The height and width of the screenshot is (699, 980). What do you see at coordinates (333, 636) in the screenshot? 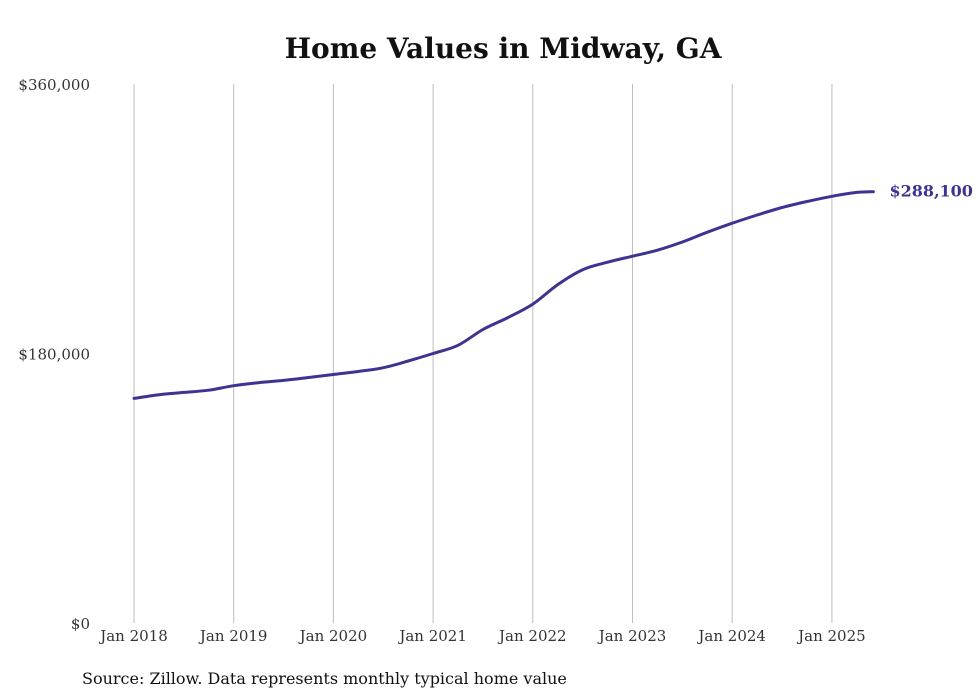
I see `x-tick-label: Jan 2020` at bounding box center [333, 636].